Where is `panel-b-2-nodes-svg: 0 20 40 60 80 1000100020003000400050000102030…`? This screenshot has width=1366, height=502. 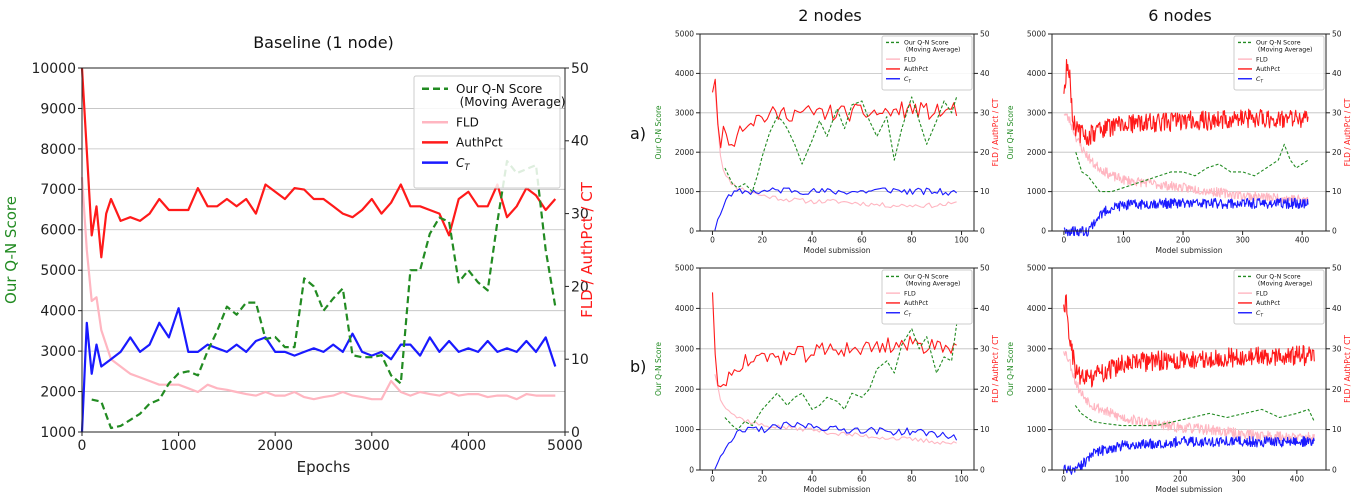 panel-b-2-nodes-svg: 0 20 40 60 80 1000100020003000400050000102030… is located at coordinates (827, 379).